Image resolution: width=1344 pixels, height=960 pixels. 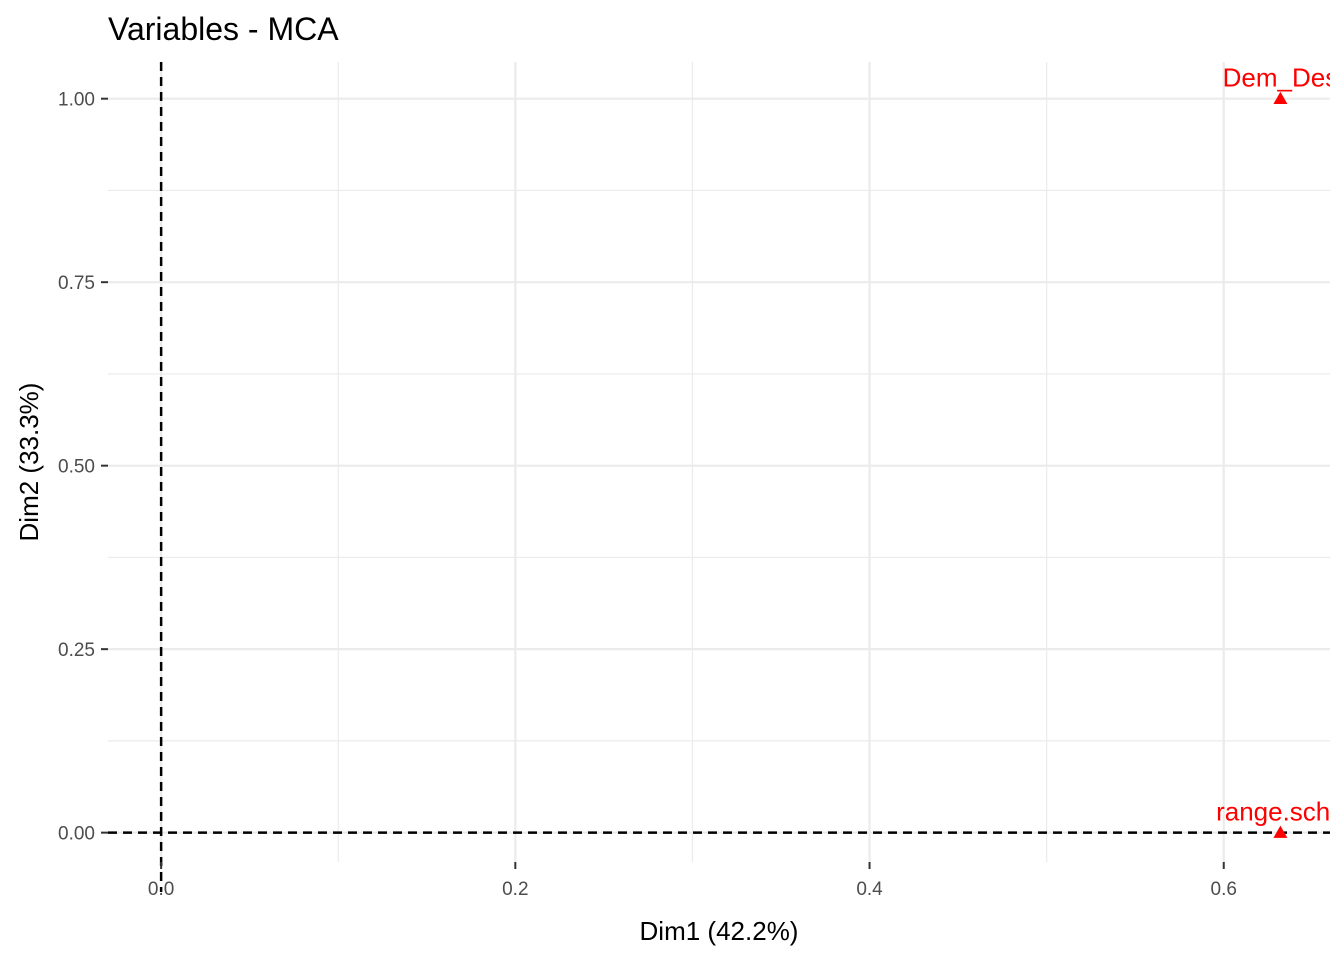 What do you see at coordinates (1280, 812) in the screenshot?
I see `point-label: range.scho` at bounding box center [1280, 812].